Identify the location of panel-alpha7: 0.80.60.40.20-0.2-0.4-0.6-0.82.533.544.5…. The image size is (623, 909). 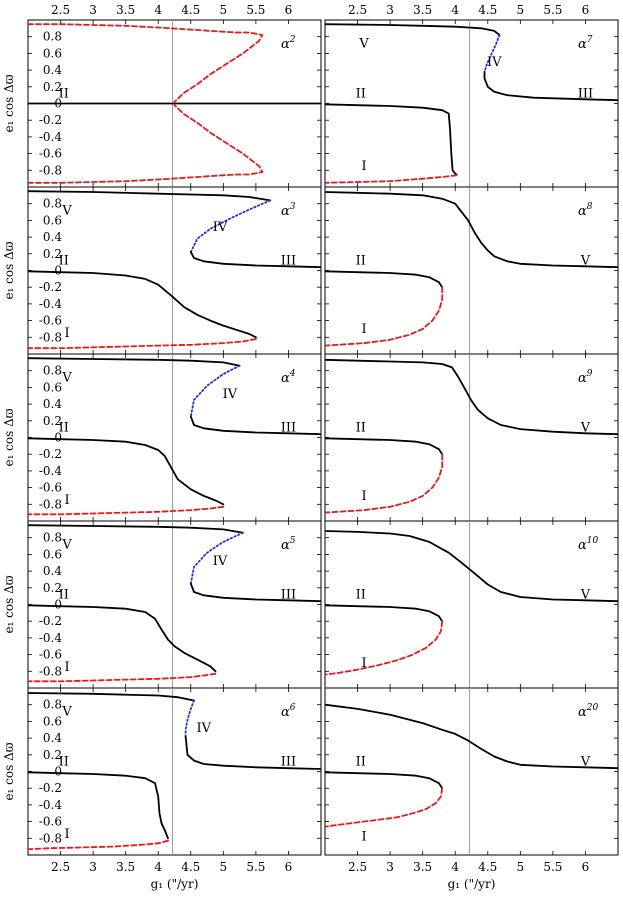
(471, 95).